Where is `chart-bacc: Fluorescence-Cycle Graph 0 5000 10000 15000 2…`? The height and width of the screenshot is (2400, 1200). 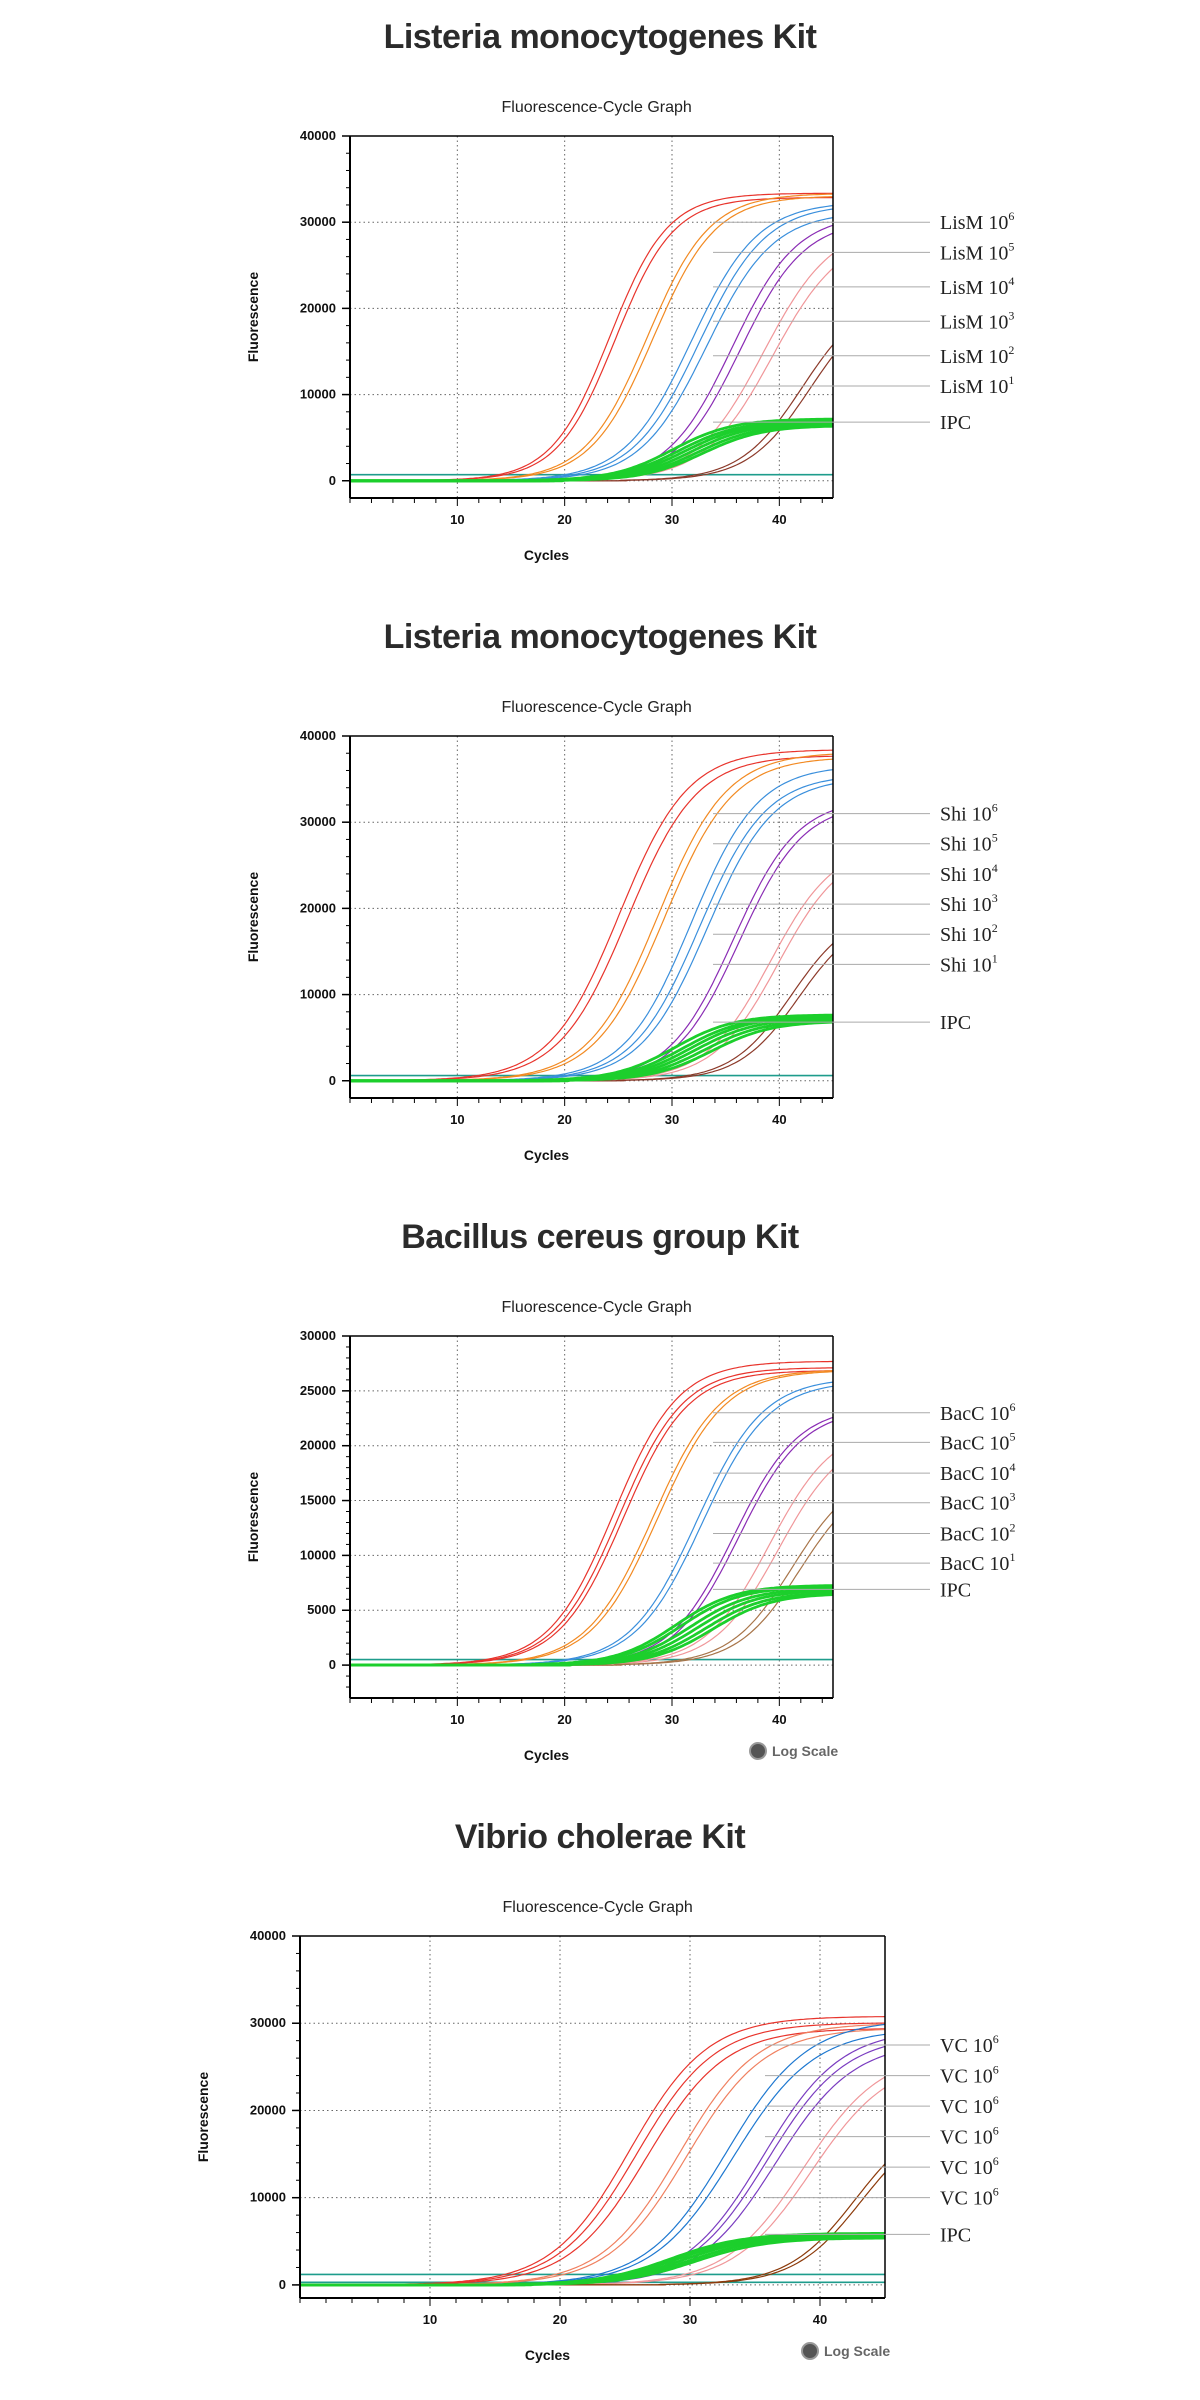 chart-bacc: Fluorescence-Cycle Graph 0 5000 10000 15000 2… is located at coordinates (630, 1531).